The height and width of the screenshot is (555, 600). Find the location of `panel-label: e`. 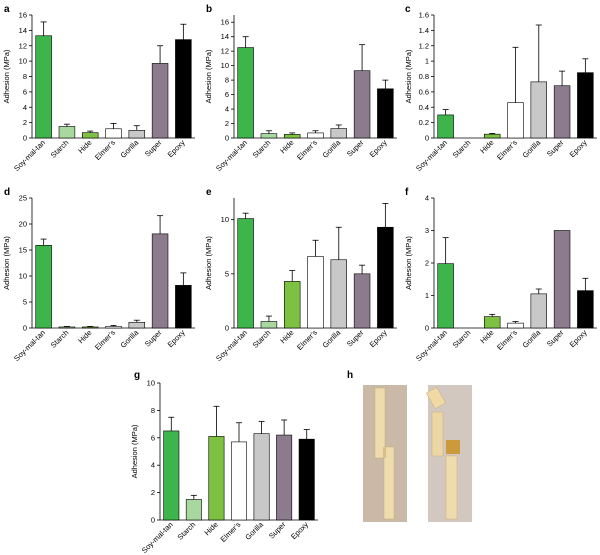

panel-label: e is located at coordinates (209, 192).